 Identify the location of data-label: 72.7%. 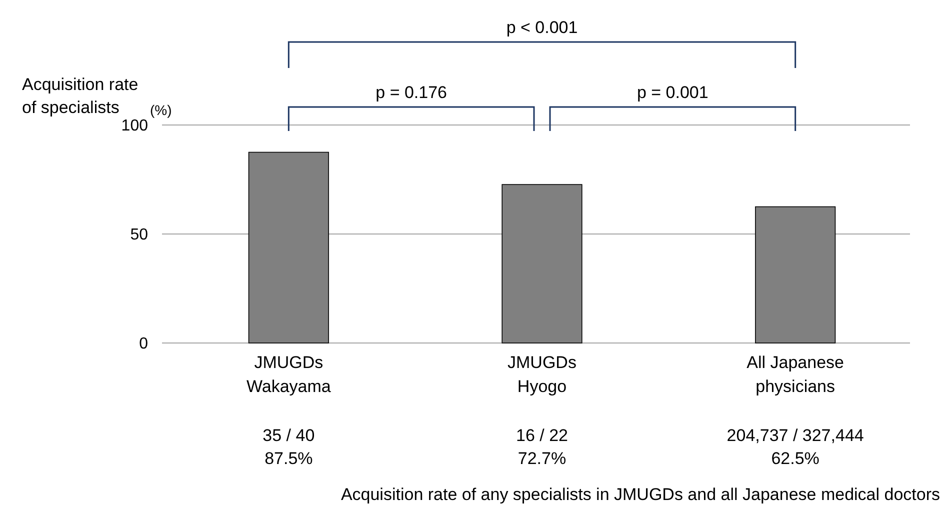
(542, 458).